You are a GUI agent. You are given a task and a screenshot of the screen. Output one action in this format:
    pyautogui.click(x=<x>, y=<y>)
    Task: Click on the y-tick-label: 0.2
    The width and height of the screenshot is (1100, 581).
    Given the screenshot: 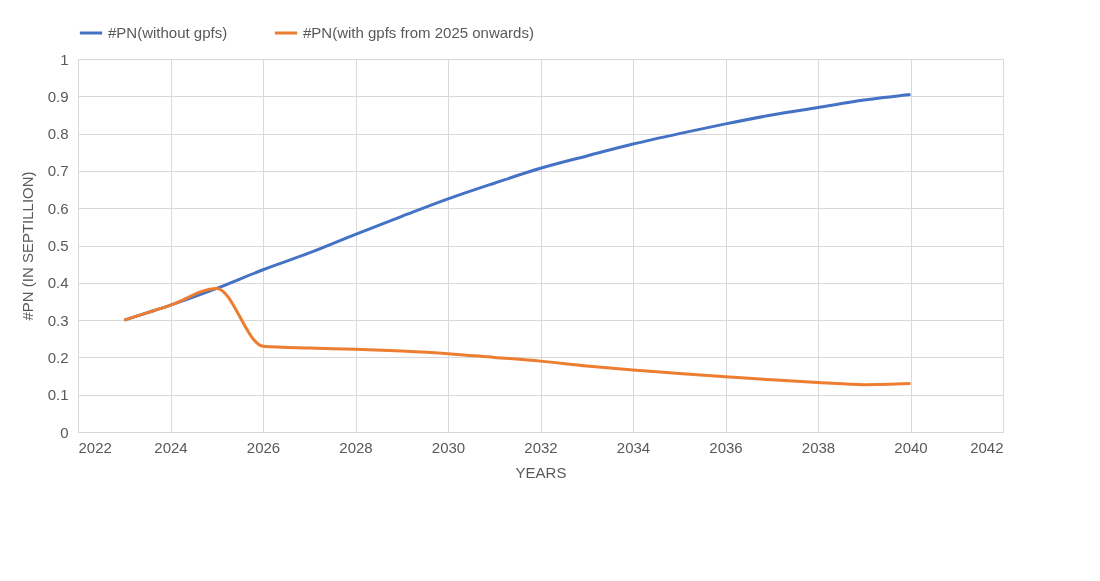 What is the action you would take?
    pyautogui.click(x=58, y=357)
    